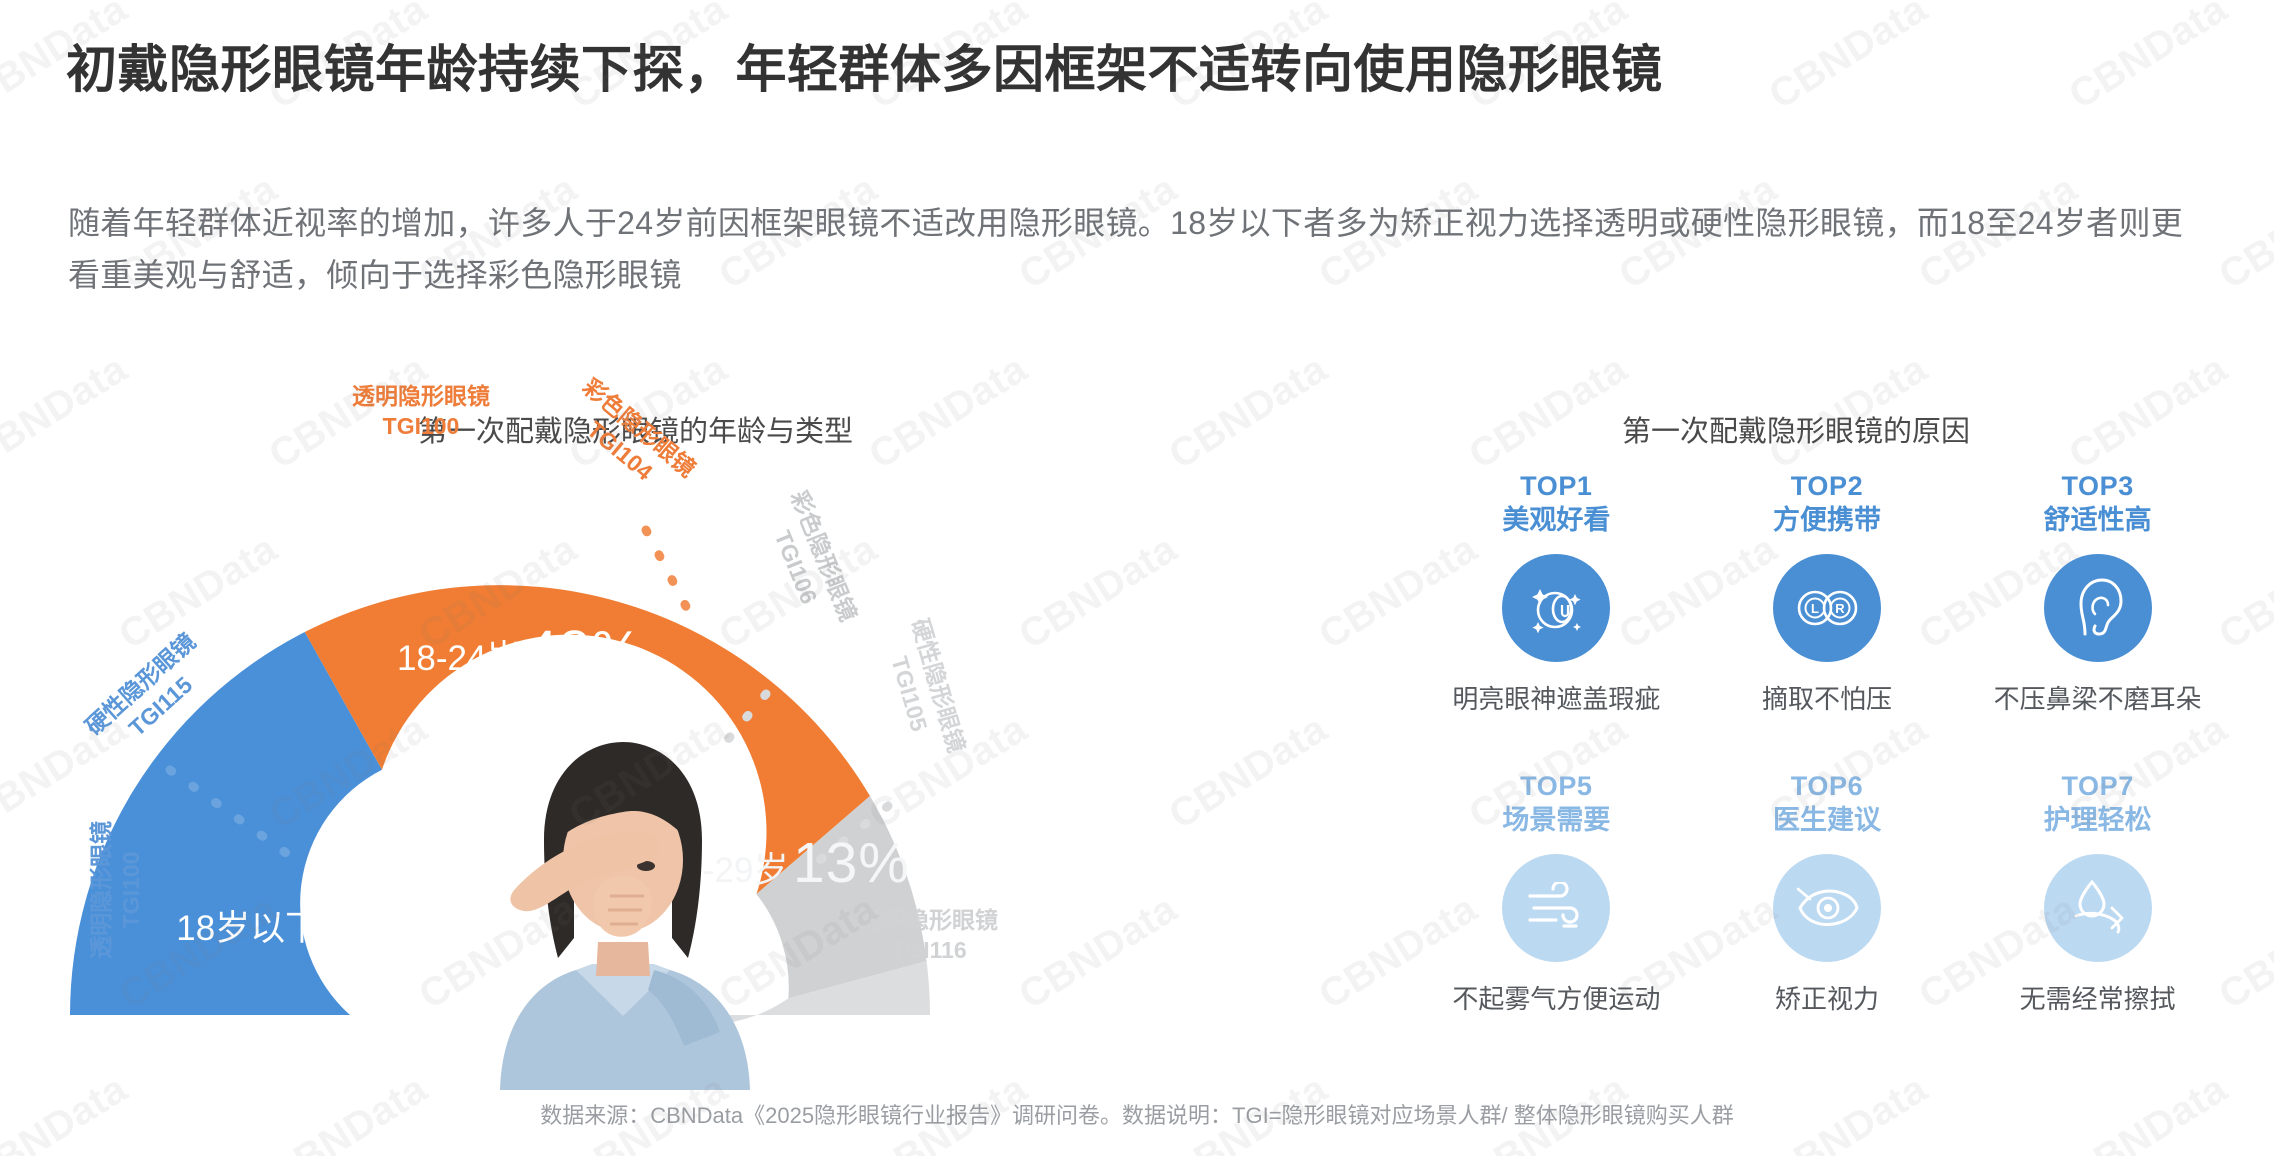 This screenshot has width=2274, height=1156. I want to click on leader-dots-group, so click(529, 695).